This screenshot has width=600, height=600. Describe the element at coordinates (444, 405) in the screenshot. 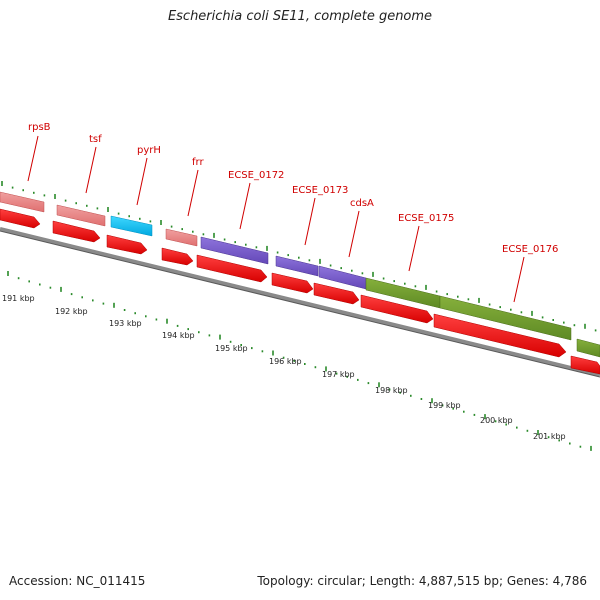

I see `kbp-label: 199 kbp` at that location.